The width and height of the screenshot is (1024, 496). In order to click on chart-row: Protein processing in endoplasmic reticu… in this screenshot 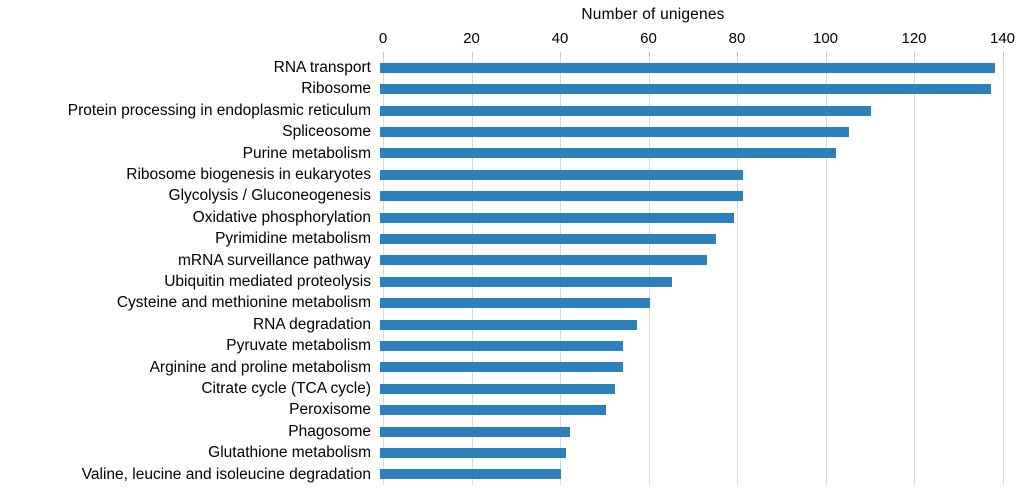, I will do `click(512, 110)`.